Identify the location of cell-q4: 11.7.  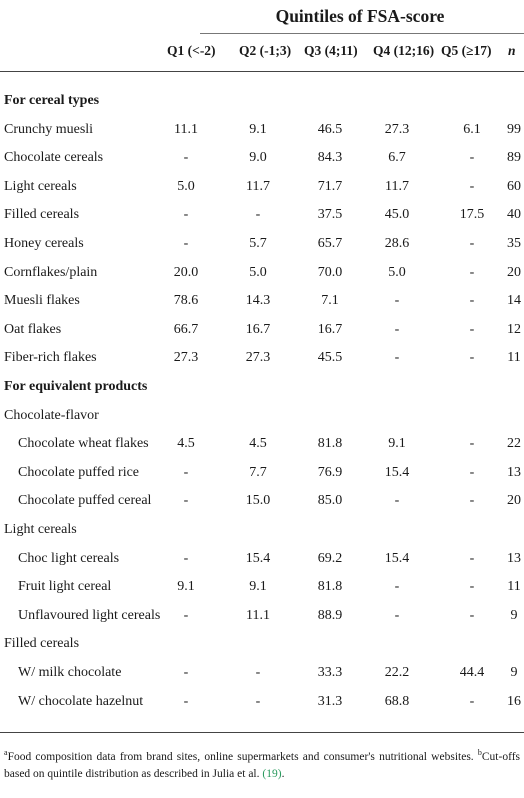
(397, 186).